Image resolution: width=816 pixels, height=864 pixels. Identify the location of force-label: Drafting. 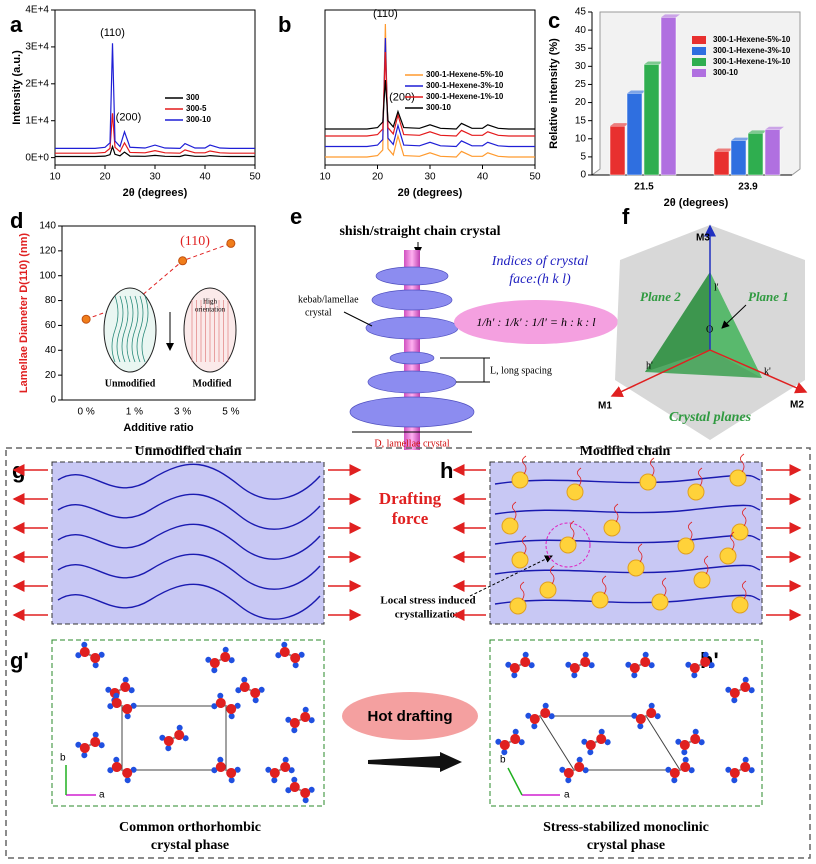
(410, 498).